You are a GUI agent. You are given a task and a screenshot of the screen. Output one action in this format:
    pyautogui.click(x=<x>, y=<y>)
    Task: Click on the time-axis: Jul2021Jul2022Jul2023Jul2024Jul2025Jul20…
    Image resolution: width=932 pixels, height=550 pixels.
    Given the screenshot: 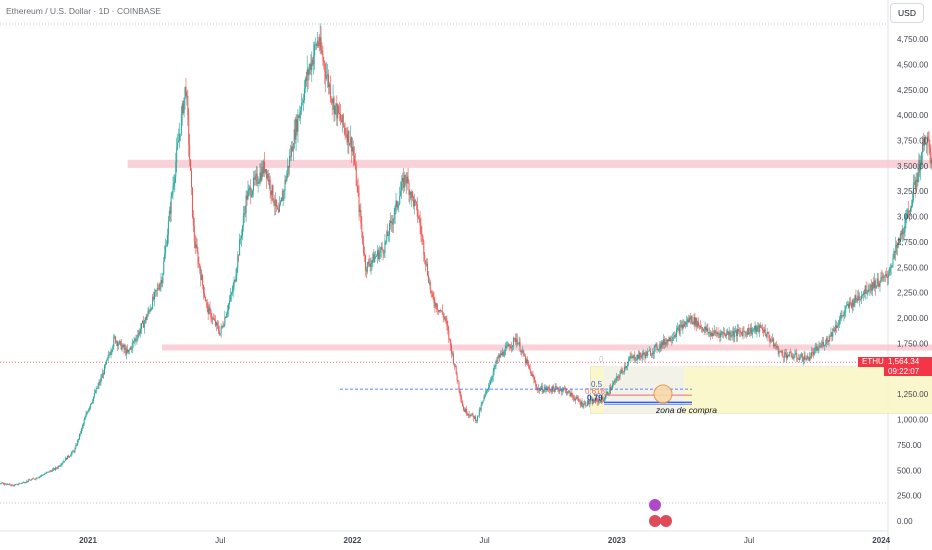 What is the action you would take?
    pyautogui.click(x=466, y=540)
    